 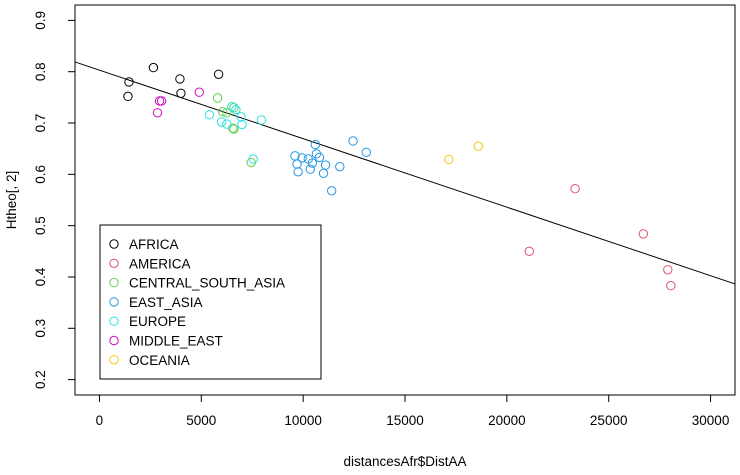 What do you see at coordinates (405, 420) in the screenshot?
I see `x-tick-label: 15000` at bounding box center [405, 420].